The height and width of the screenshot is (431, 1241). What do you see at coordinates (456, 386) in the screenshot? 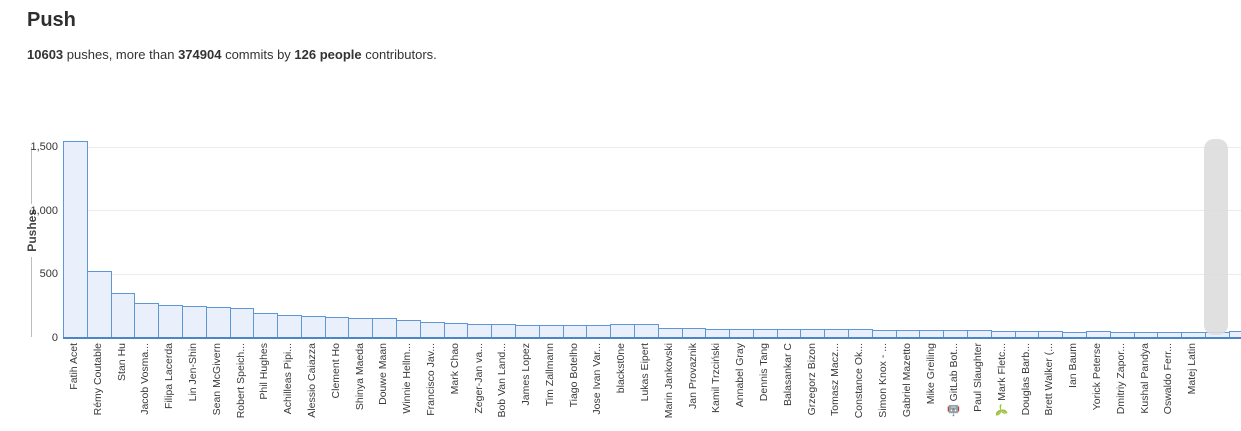
I see `x-axis-label: Mark Chao` at bounding box center [456, 386].